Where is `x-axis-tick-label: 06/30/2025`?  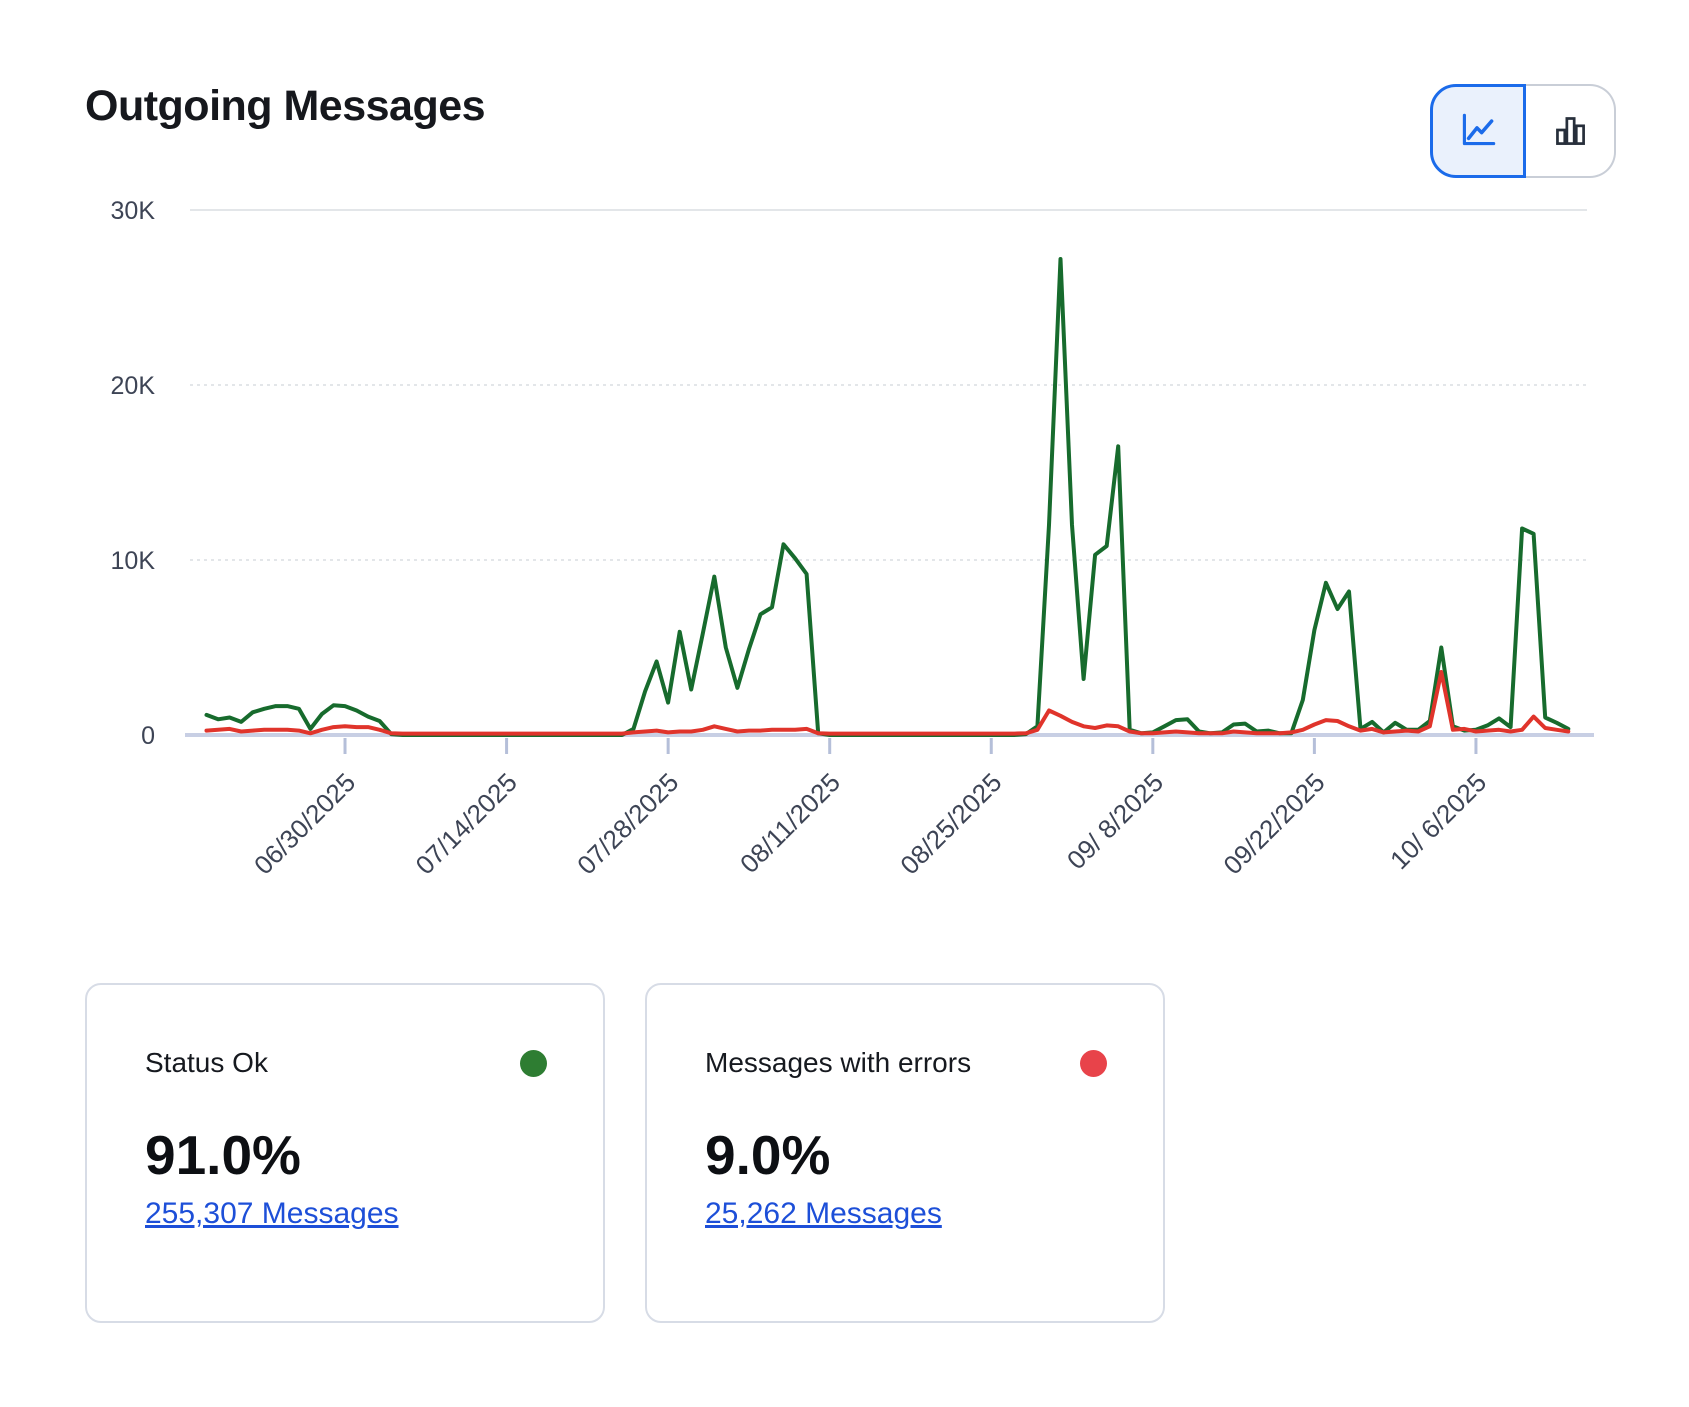 x-axis-tick-label: 06/30/2025 is located at coordinates (304, 823).